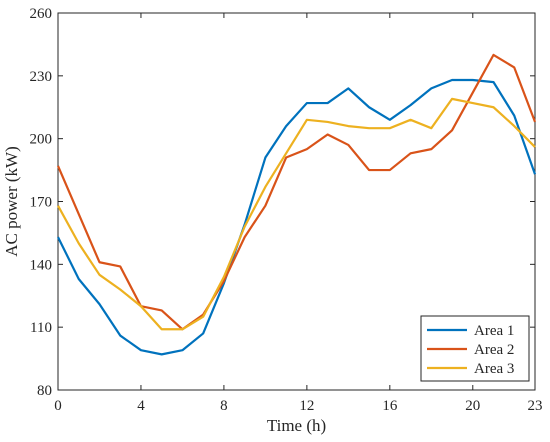  What do you see at coordinates (41, 203) in the screenshot?
I see `y-tick-label: 170` at bounding box center [41, 203].